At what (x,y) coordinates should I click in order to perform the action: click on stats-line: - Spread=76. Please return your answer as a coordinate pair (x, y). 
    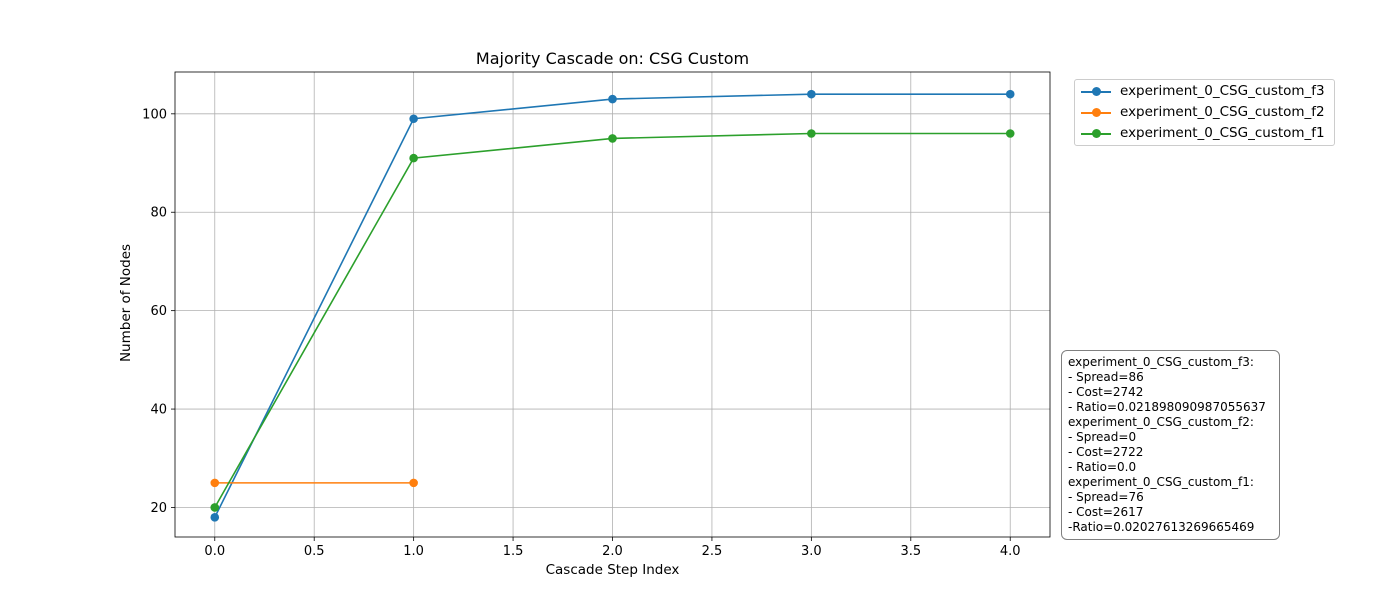
    Looking at the image, I should click on (1106, 497).